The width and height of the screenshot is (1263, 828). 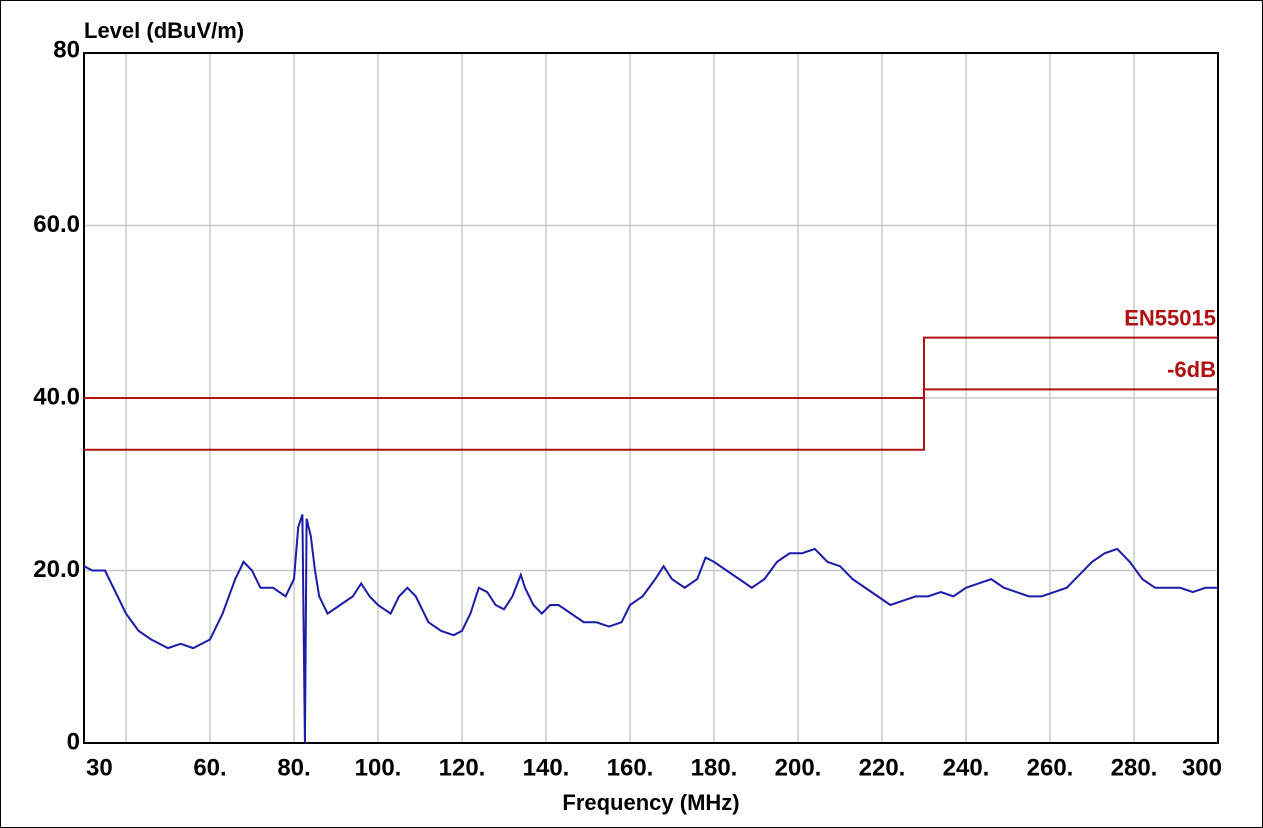 What do you see at coordinates (56, 569) in the screenshot?
I see `y-tick-label: 20.0` at bounding box center [56, 569].